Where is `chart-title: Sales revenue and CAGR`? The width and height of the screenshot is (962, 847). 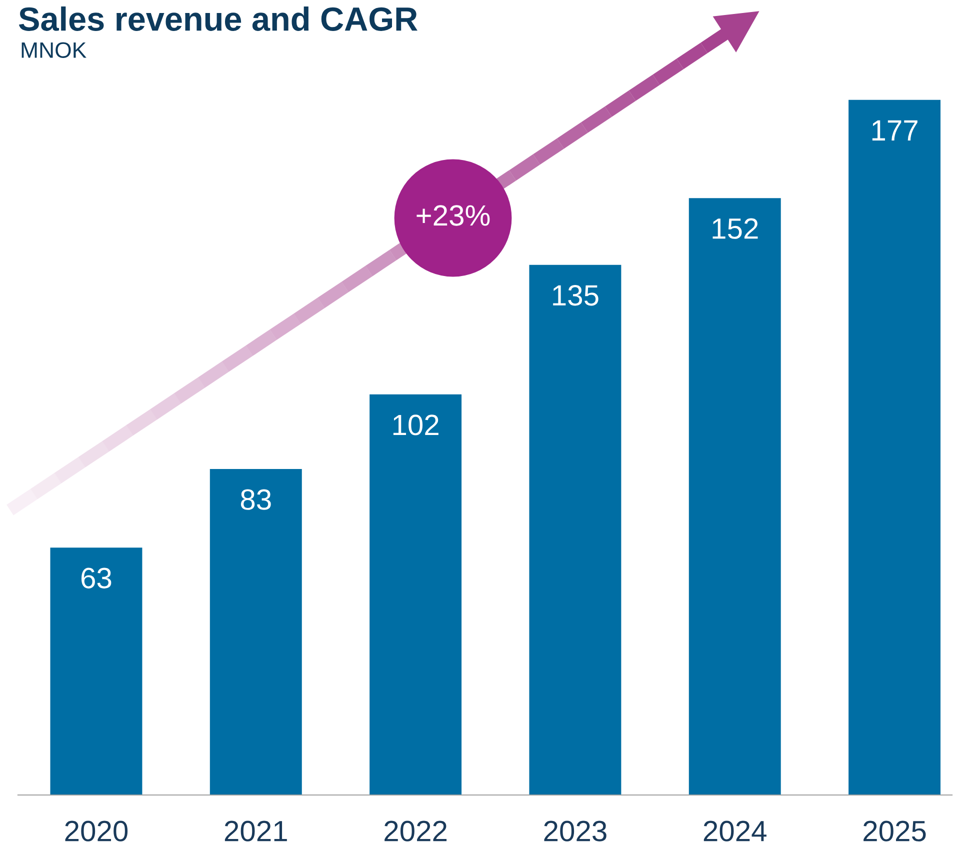
chart-title: Sales revenue and CAGR is located at coordinates (218, 18).